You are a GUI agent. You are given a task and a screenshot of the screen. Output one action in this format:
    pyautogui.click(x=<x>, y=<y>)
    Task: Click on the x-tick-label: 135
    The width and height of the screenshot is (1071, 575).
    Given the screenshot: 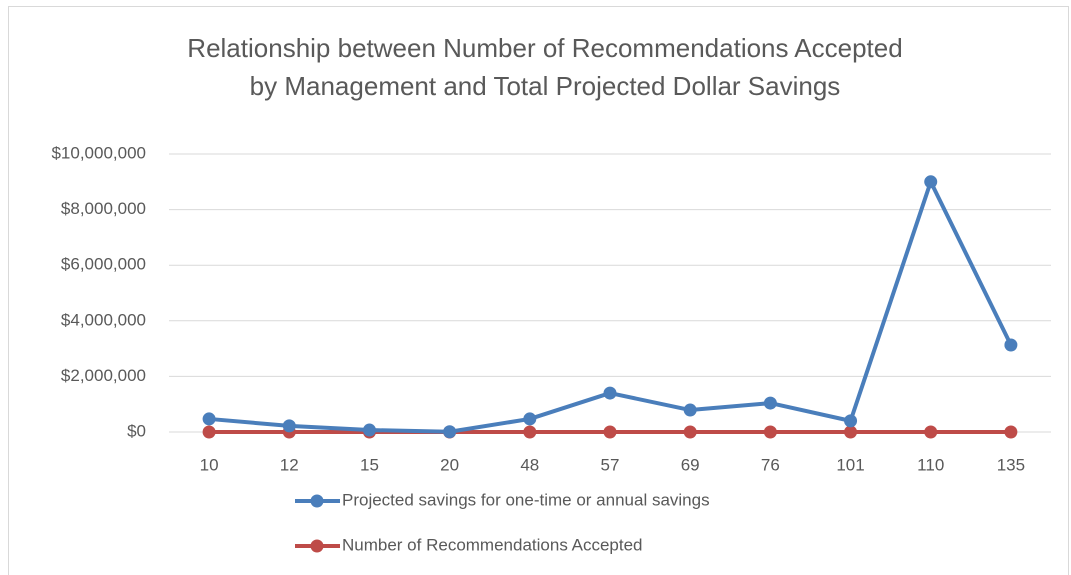 What is the action you would take?
    pyautogui.click(x=1011, y=464)
    